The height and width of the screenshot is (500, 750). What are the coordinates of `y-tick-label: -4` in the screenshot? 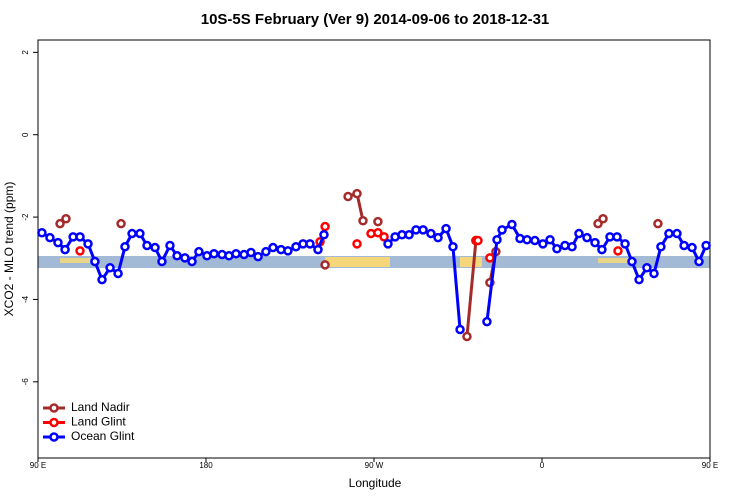 It's located at (25, 299).